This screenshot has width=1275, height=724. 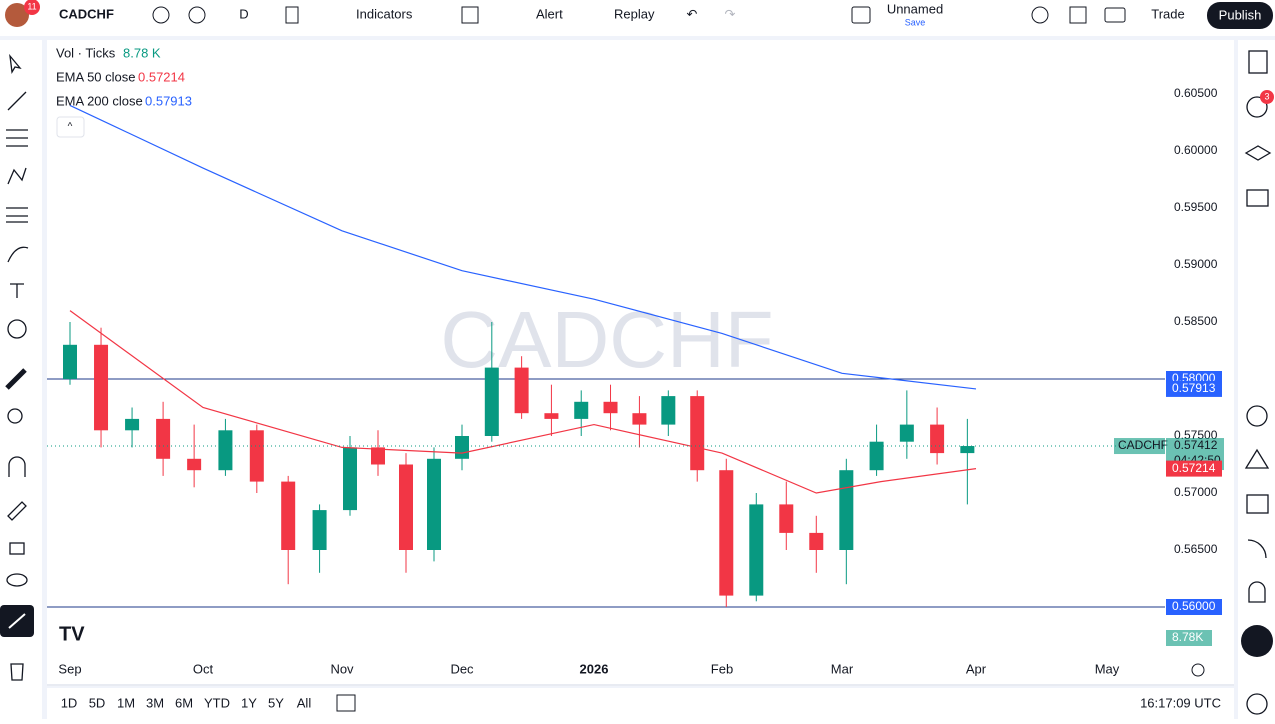 What do you see at coordinates (161, 15) in the screenshot?
I see `compare-icon` at bounding box center [161, 15].